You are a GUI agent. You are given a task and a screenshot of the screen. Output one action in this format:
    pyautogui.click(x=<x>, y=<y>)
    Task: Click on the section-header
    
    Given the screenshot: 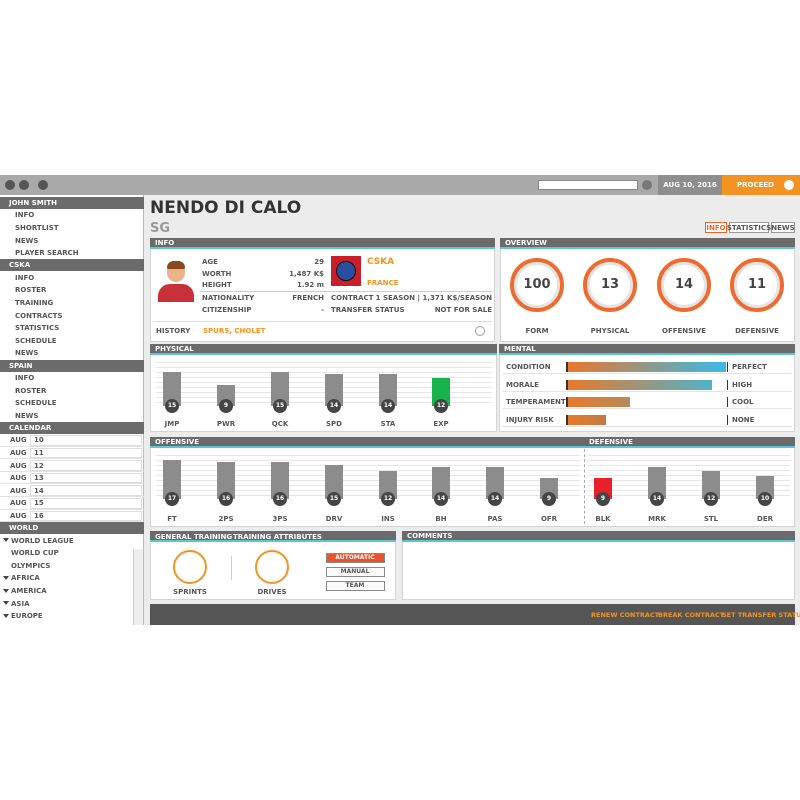 What is the action you would take?
    pyautogui.click(x=72, y=203)
    